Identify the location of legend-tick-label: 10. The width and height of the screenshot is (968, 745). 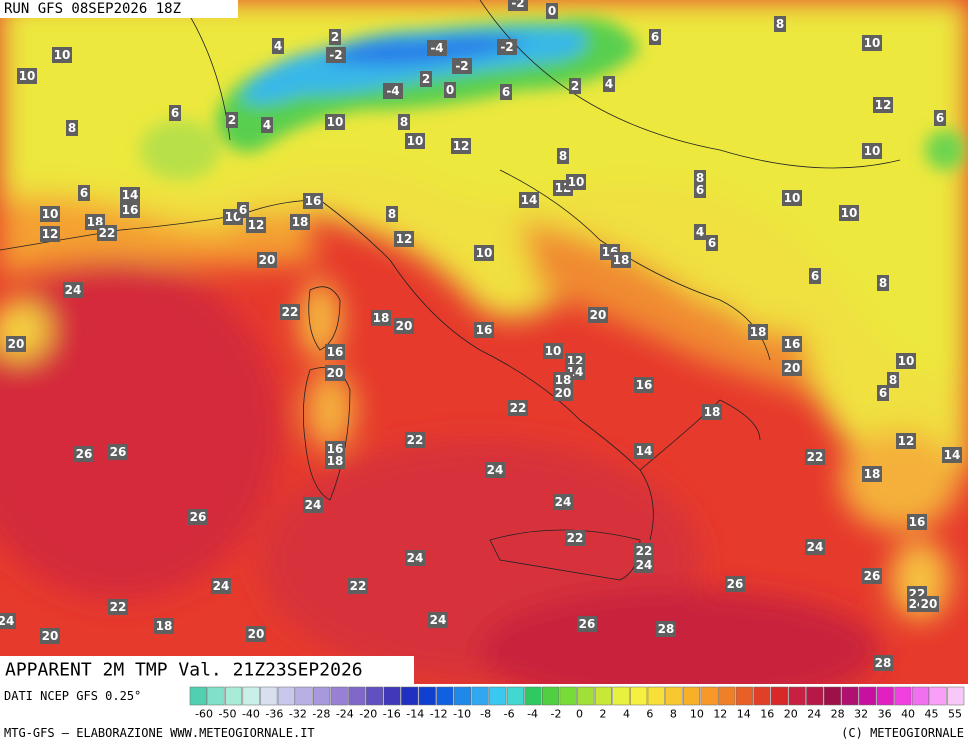
(697, 714).